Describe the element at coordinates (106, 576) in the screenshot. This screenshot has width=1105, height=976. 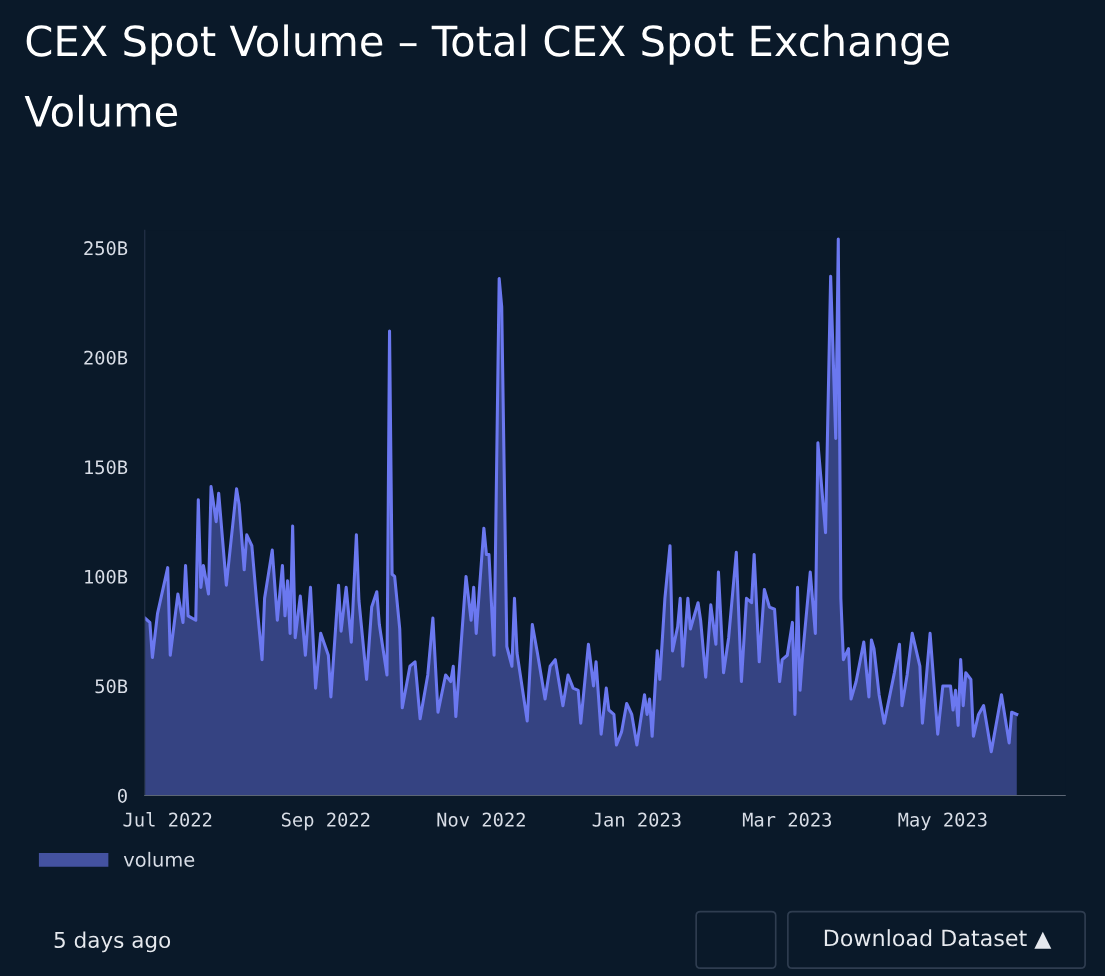
I see `y-tick-label: 100B` at that location.